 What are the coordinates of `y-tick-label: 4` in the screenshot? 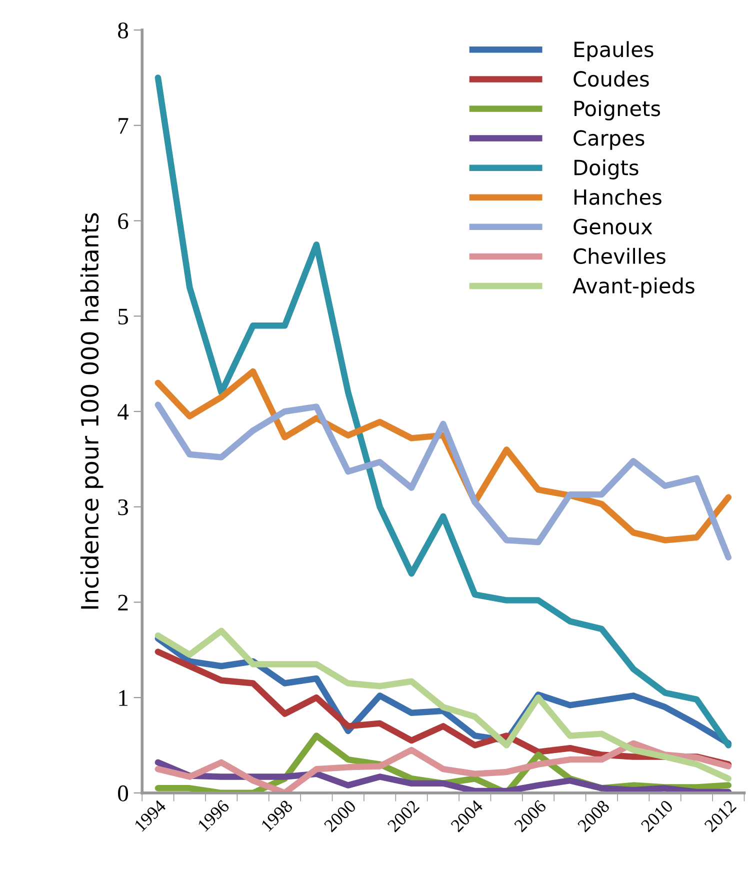 It's located at (123, 412).